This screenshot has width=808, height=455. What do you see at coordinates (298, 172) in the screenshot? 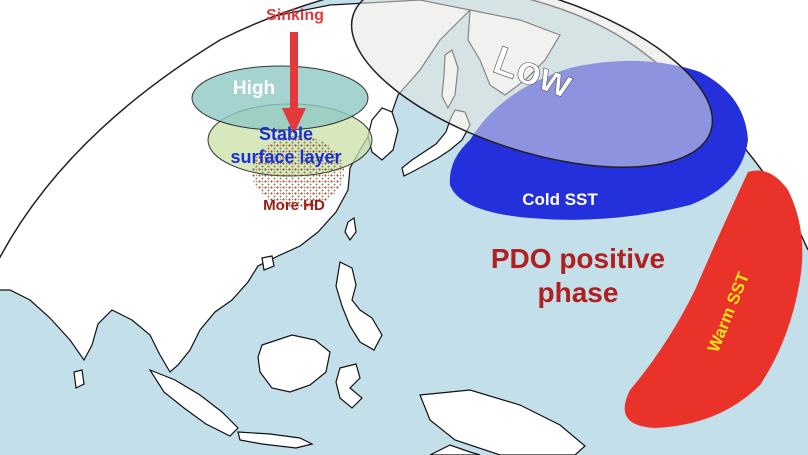
I see `haze-days-area` at bounding box center [298, 172].